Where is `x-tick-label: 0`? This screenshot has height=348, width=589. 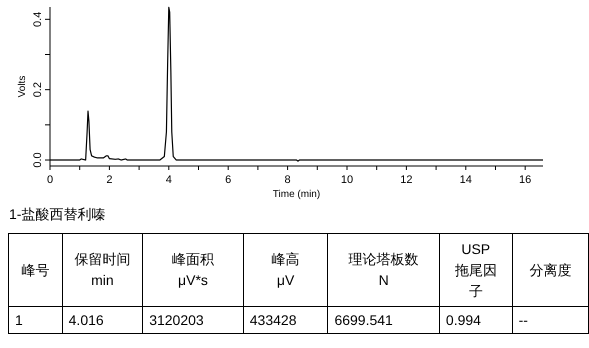 x-tick-label: 0 is located at coordinates (50, 180).